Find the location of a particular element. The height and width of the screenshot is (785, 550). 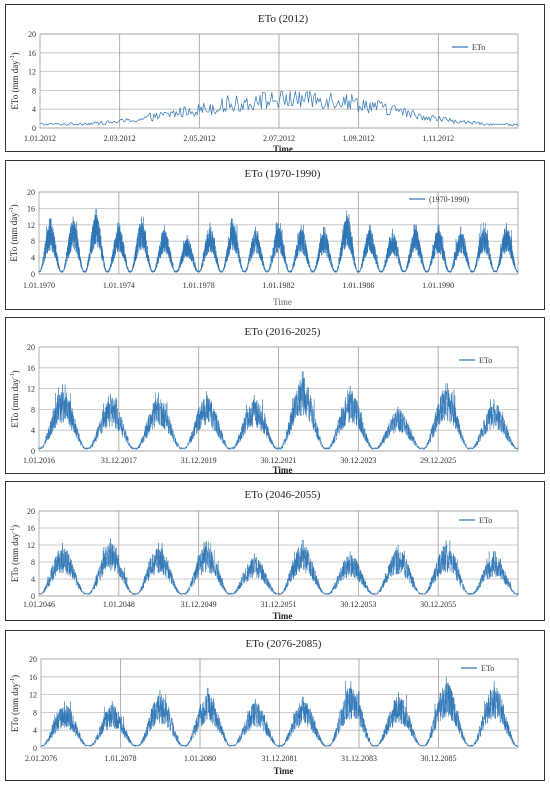

x-tick-label: 31.12.2019 is located at coordinates (199, 460).